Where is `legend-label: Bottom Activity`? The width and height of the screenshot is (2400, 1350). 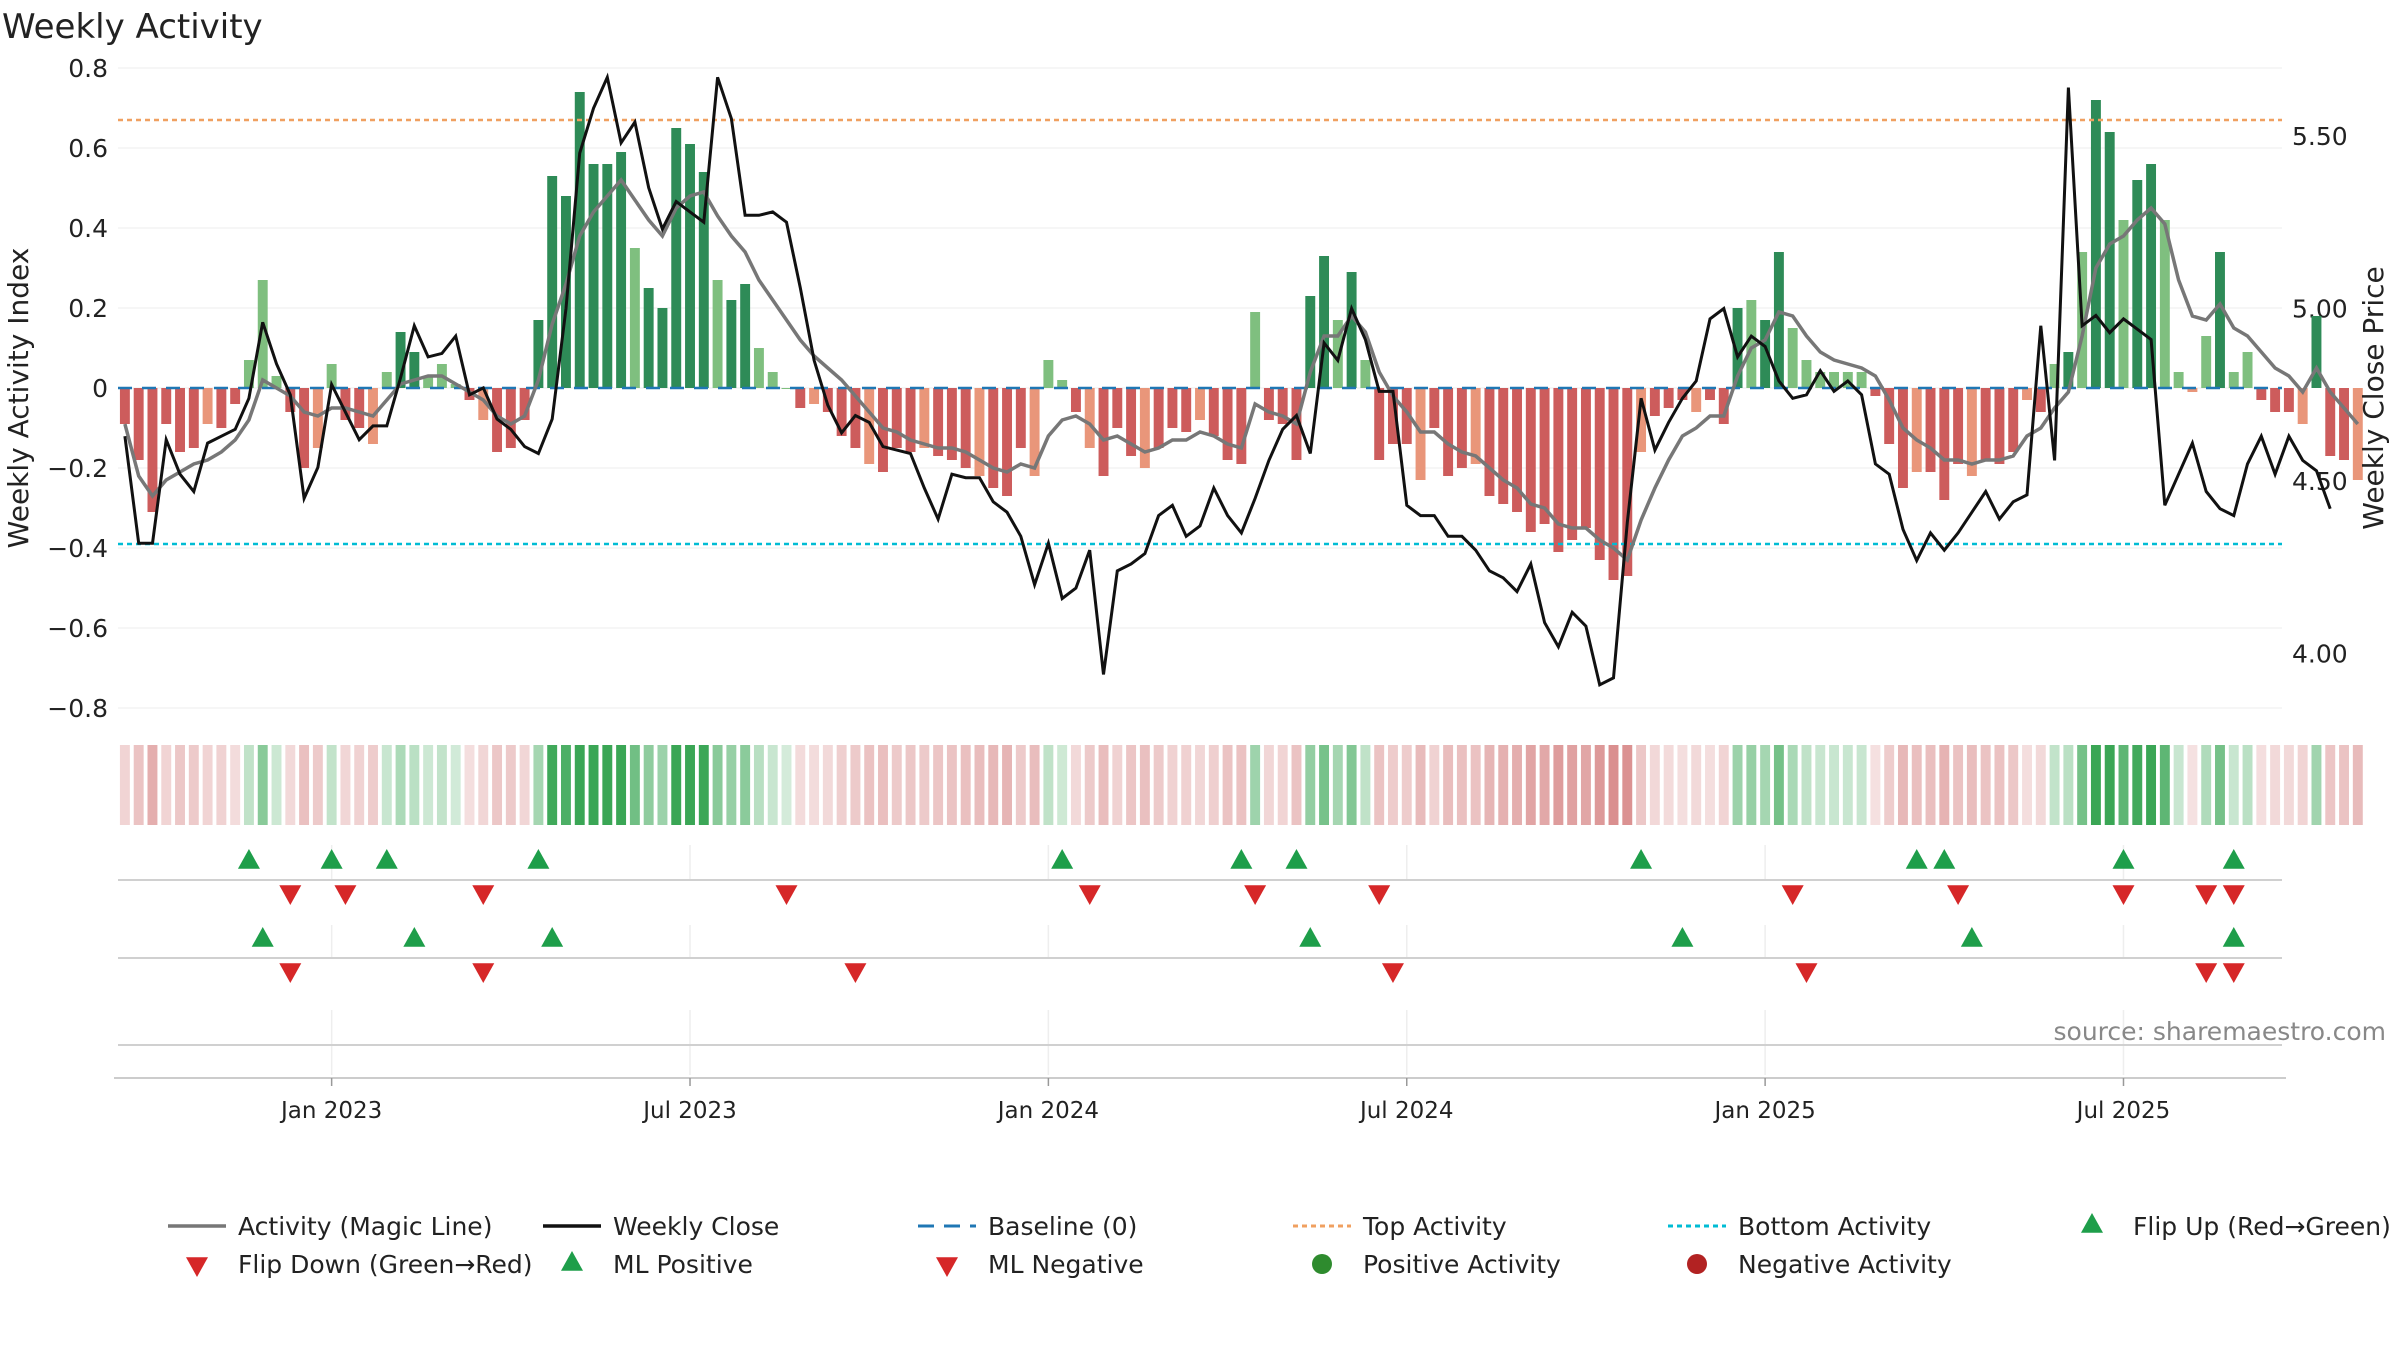 legend-label: Bottom Activity is located at coordinates (1834, 1226).